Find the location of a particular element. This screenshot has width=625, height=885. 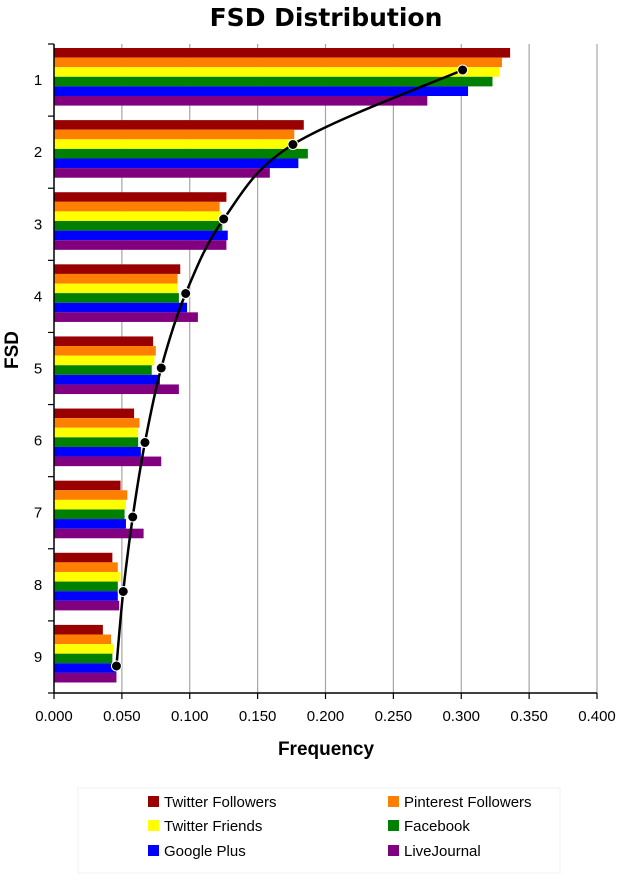

bar-fsd-6-pinterest-followers is located at coordinates (97, 423).